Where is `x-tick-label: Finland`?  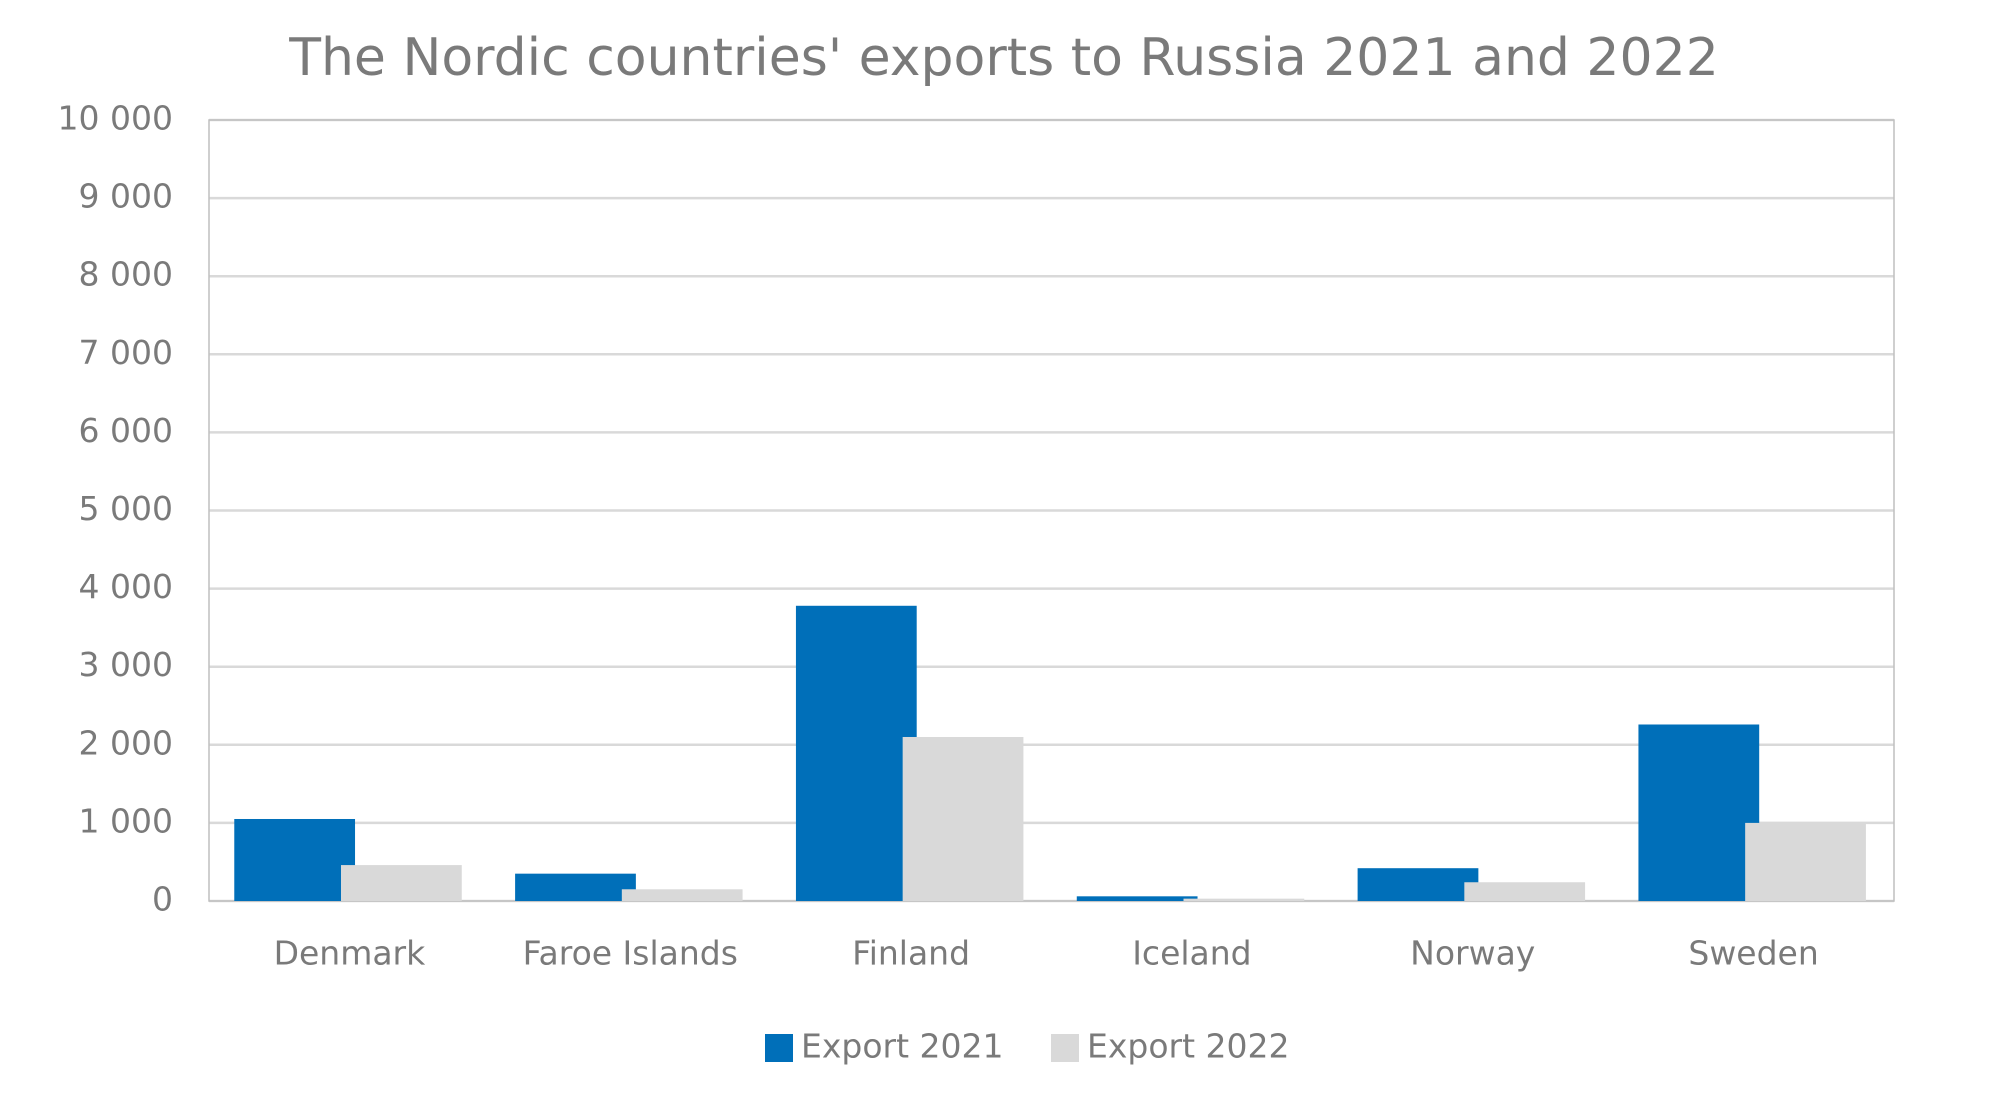
x-tick-label: Finland is located at coordinates (911, 953).